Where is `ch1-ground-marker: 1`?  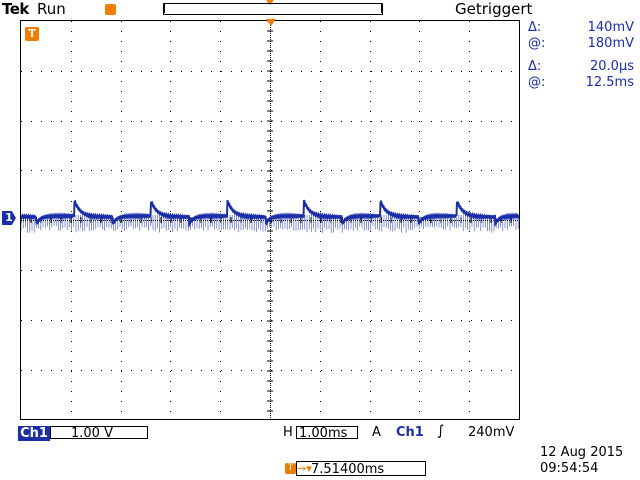 ch1-ground-marker: 1 is located at coordinates (9, 218).